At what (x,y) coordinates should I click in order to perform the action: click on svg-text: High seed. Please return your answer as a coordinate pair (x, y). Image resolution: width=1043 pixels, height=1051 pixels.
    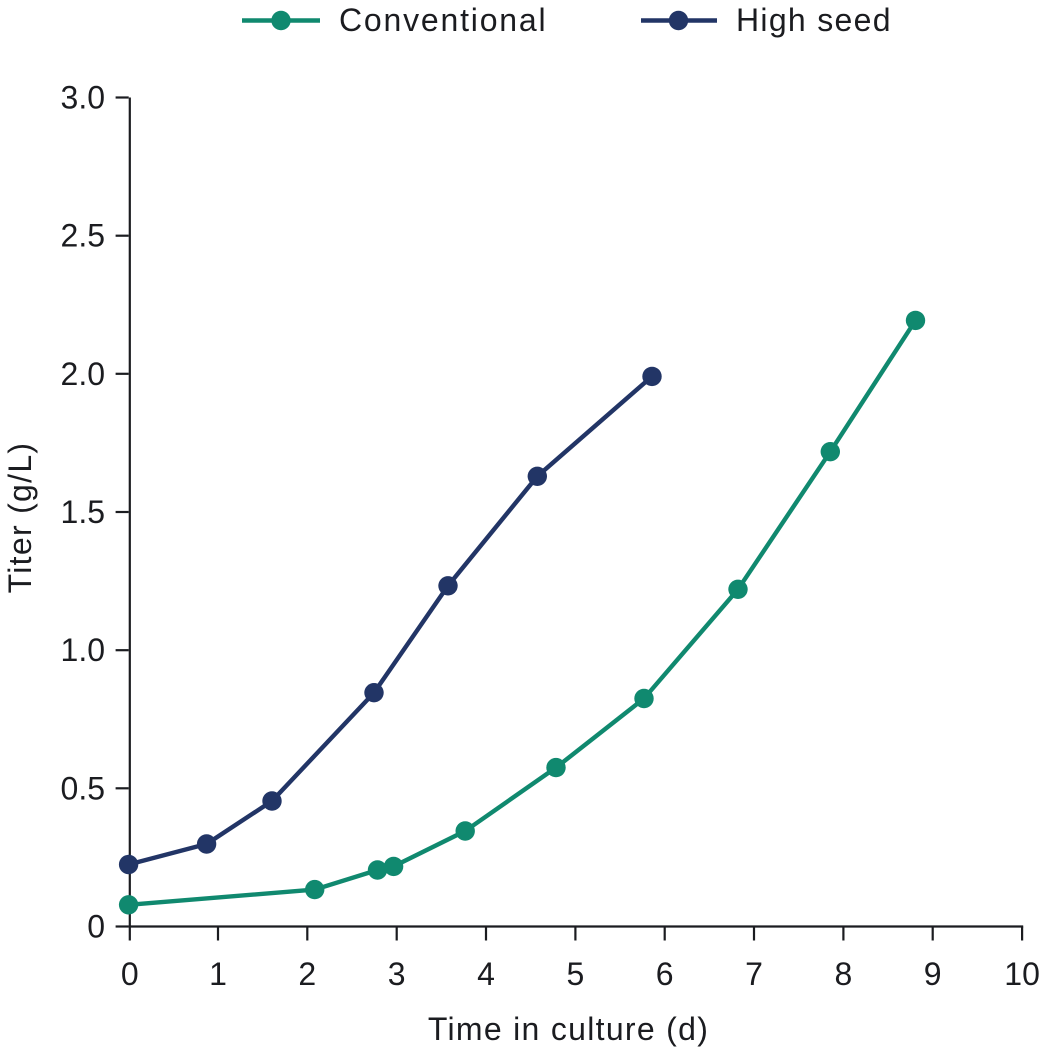
    Looking at the image, I should click on (814, 20).